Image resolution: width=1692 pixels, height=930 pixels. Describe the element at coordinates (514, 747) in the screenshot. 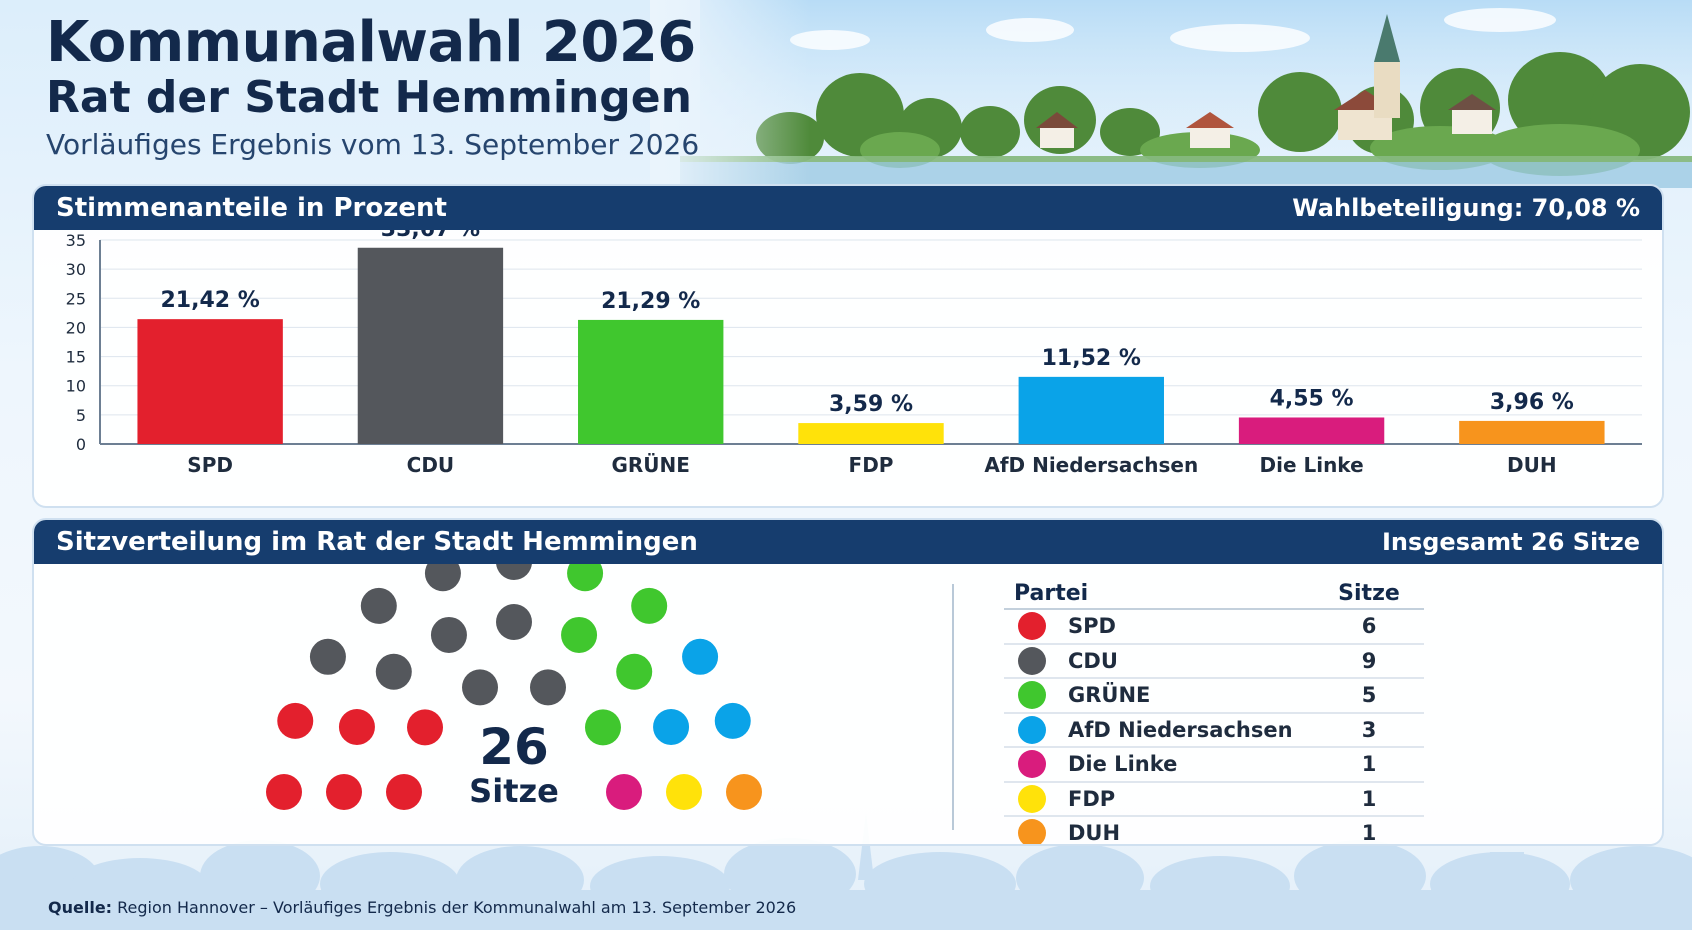

I see `hemicycle-center-number: 26` at that location.